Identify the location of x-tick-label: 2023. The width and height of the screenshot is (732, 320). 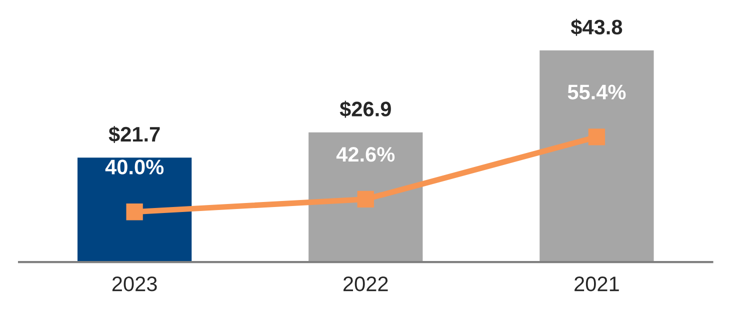
(134, 284).